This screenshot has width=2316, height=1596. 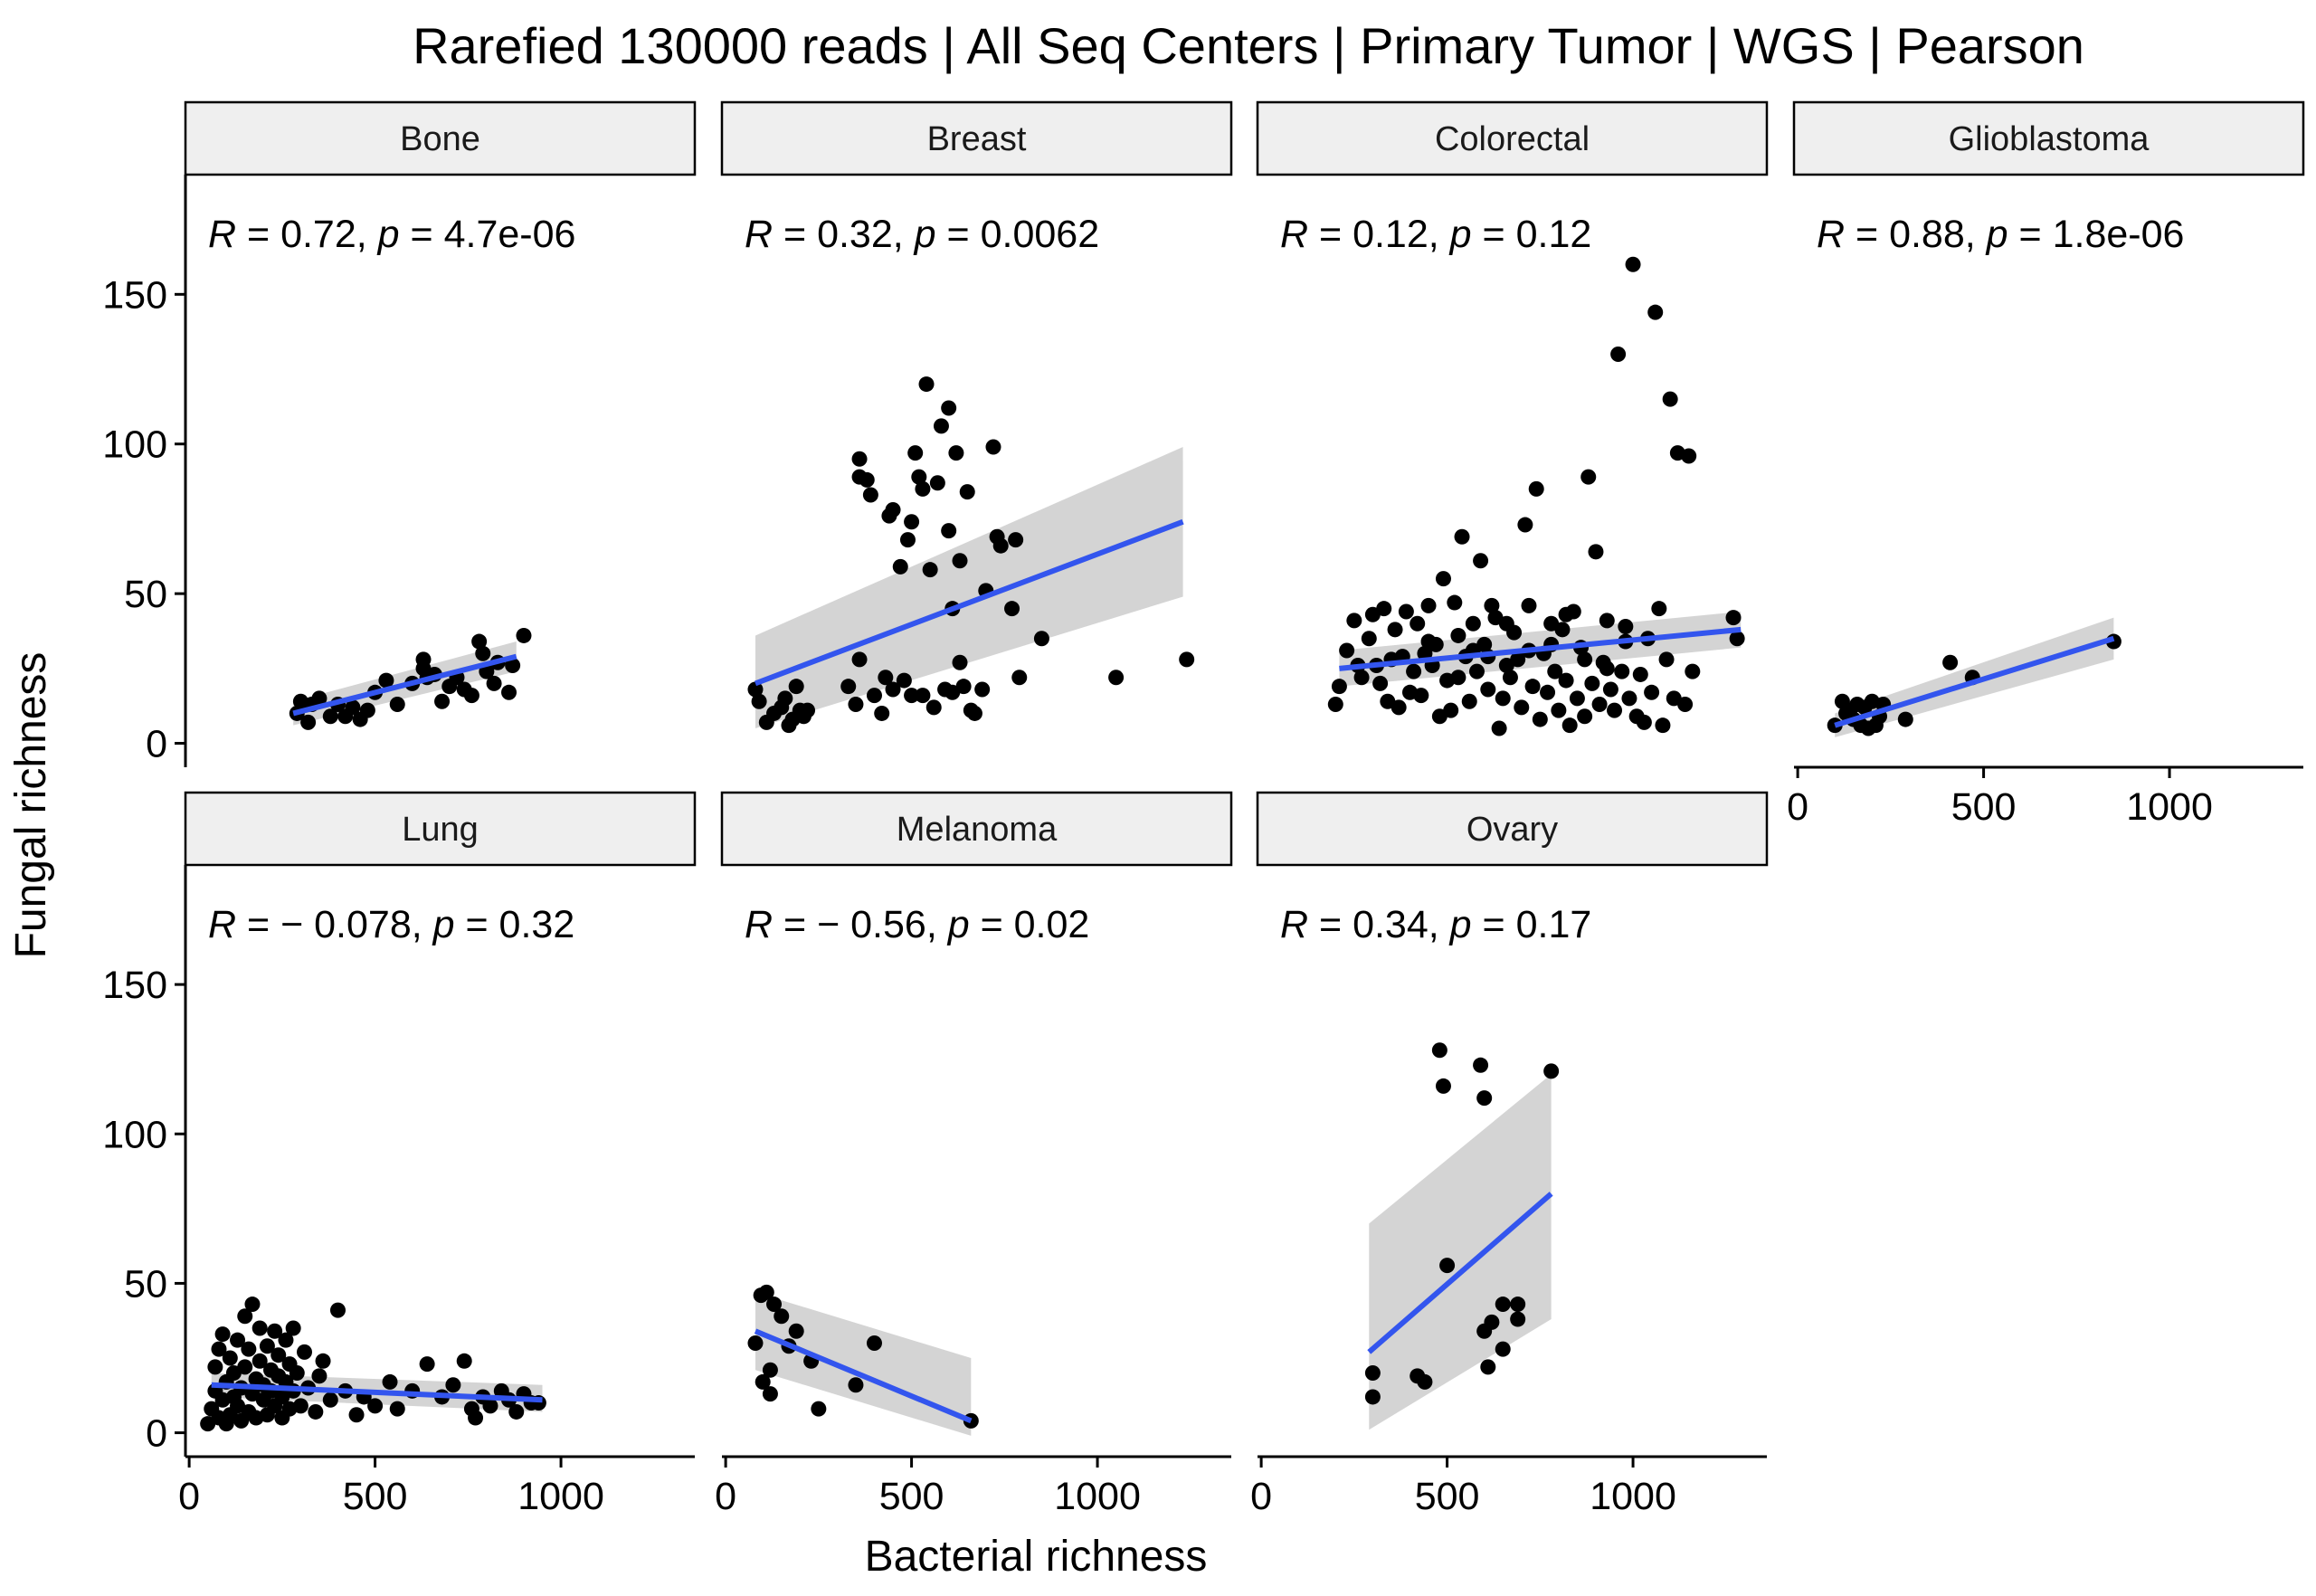 What do you see at coordinates (1532, 925) in the screenshot?
I see `correlation-p-value: = 0.17` at bounding box center [1532, 925].